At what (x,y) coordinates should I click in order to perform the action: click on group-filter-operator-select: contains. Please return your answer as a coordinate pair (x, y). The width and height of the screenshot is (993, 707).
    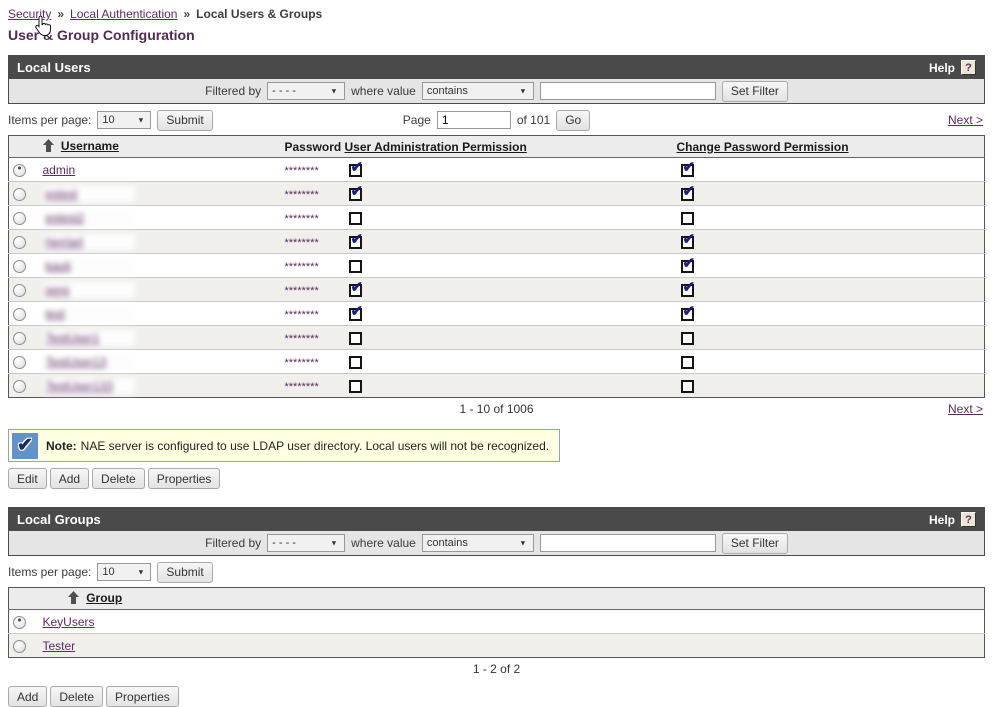
    Looking at the image, I should click on (477, 543).